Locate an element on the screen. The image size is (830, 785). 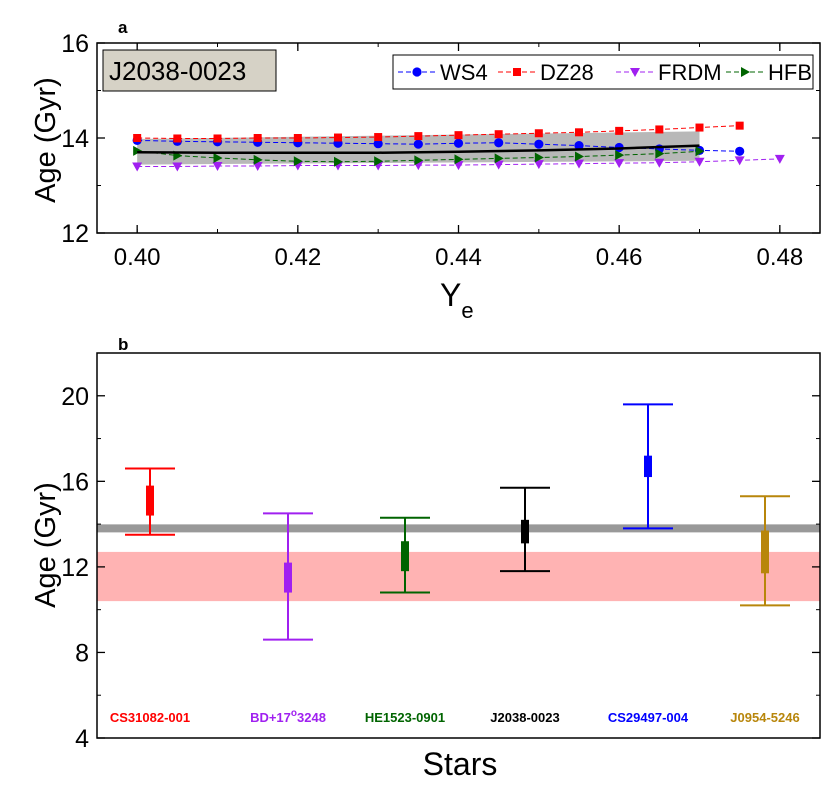
mean-age-line is located at coordinates (418, 149).